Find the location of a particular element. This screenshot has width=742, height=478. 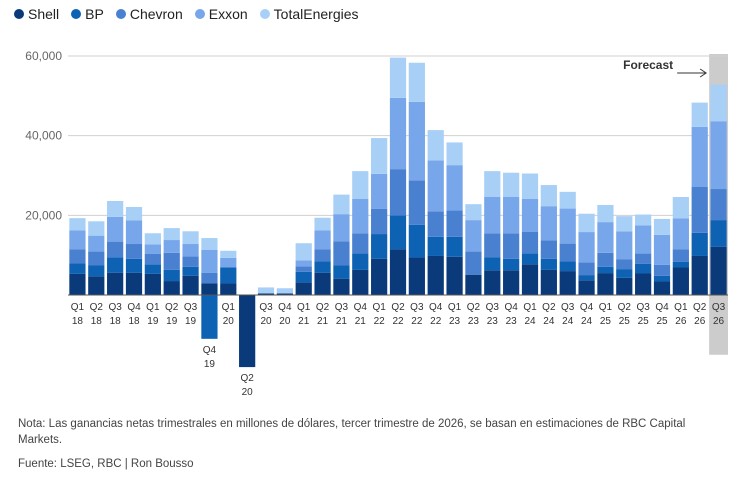

legend-item-bp: BP is located at coordinates (87, 14).